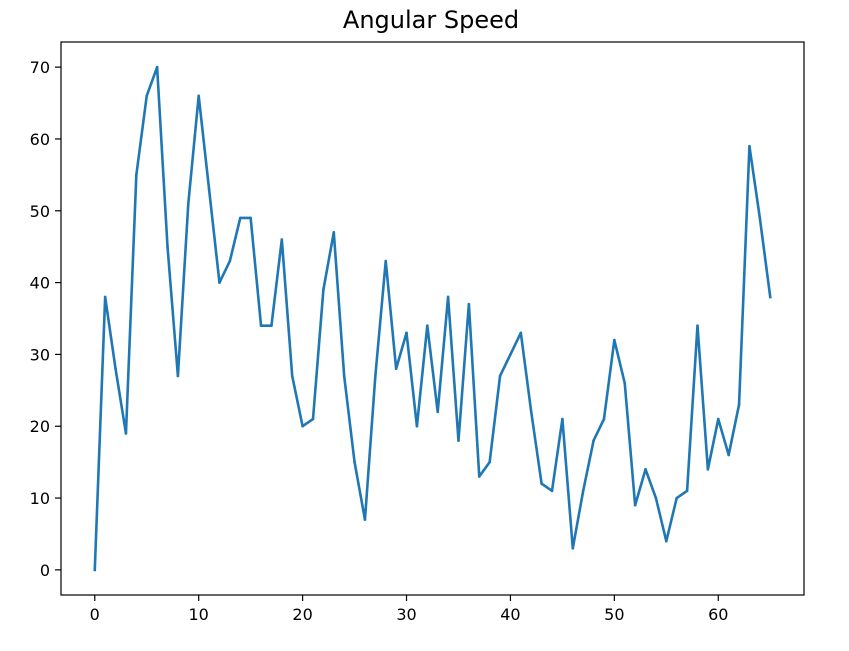 This screenshot has height=651, width=849. I want to click on y-tick-label: 20, so click(40, 426).